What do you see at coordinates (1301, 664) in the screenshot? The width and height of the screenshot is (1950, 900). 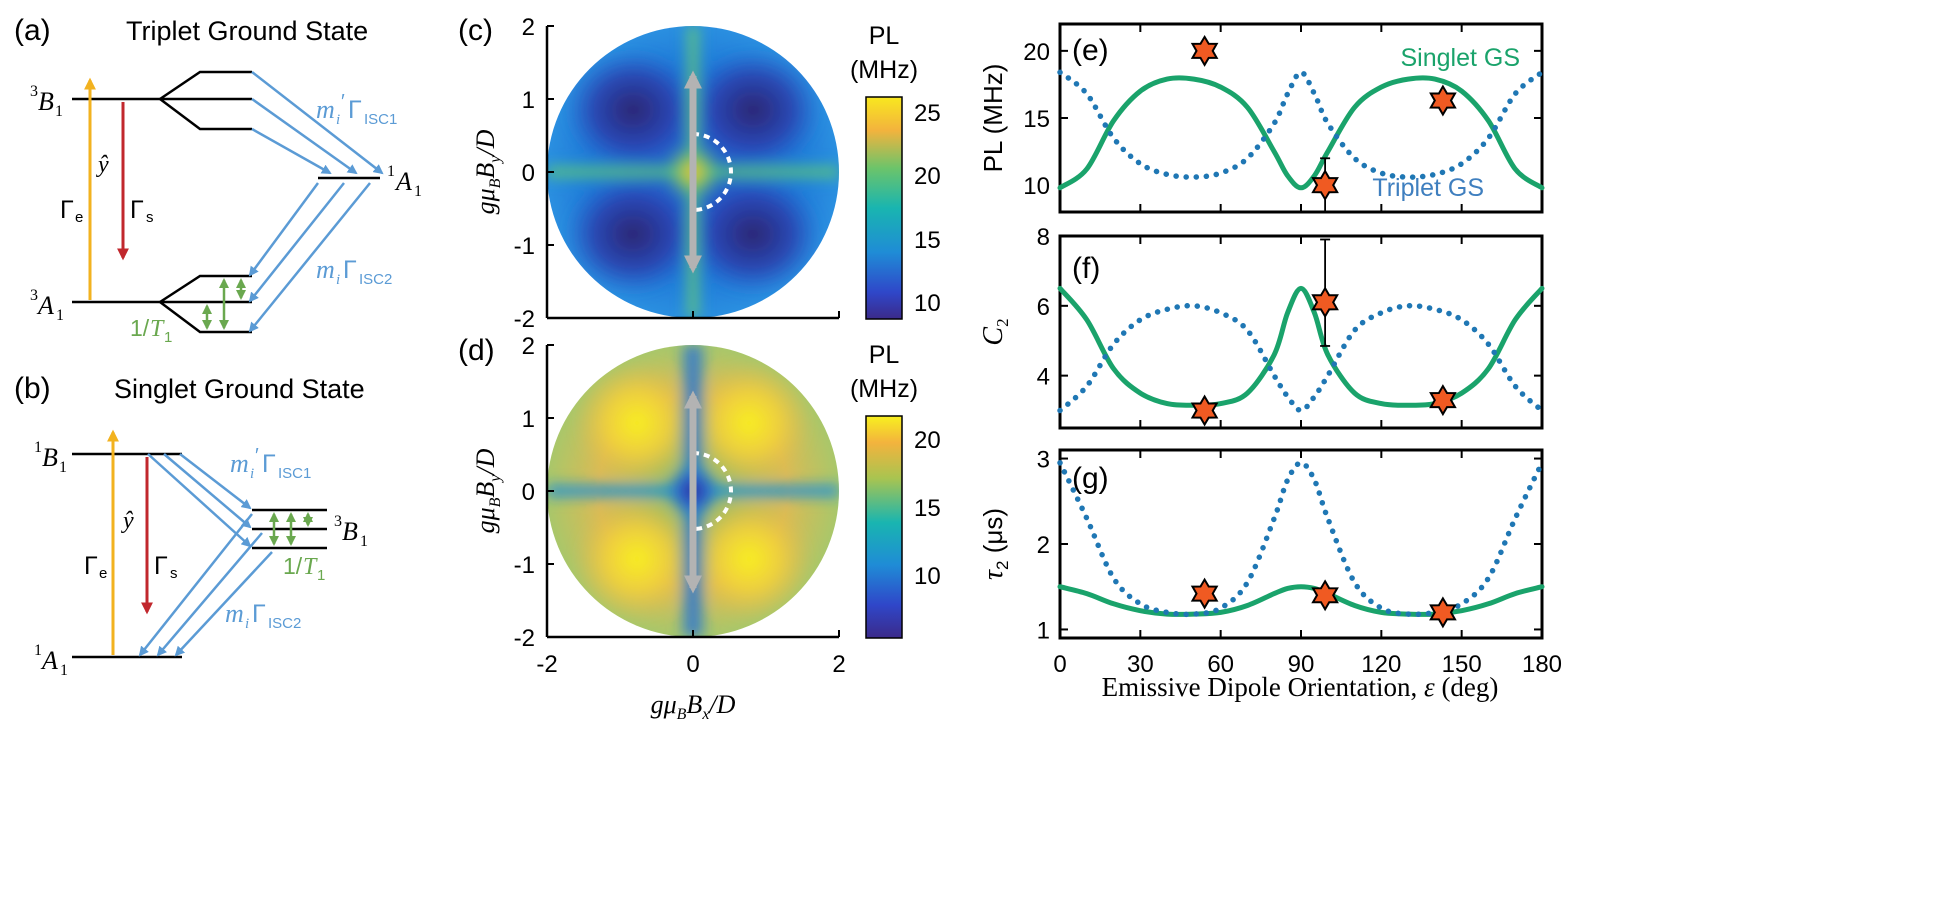 I see `xtick-label: 90` at bounding box center [1301, 664].